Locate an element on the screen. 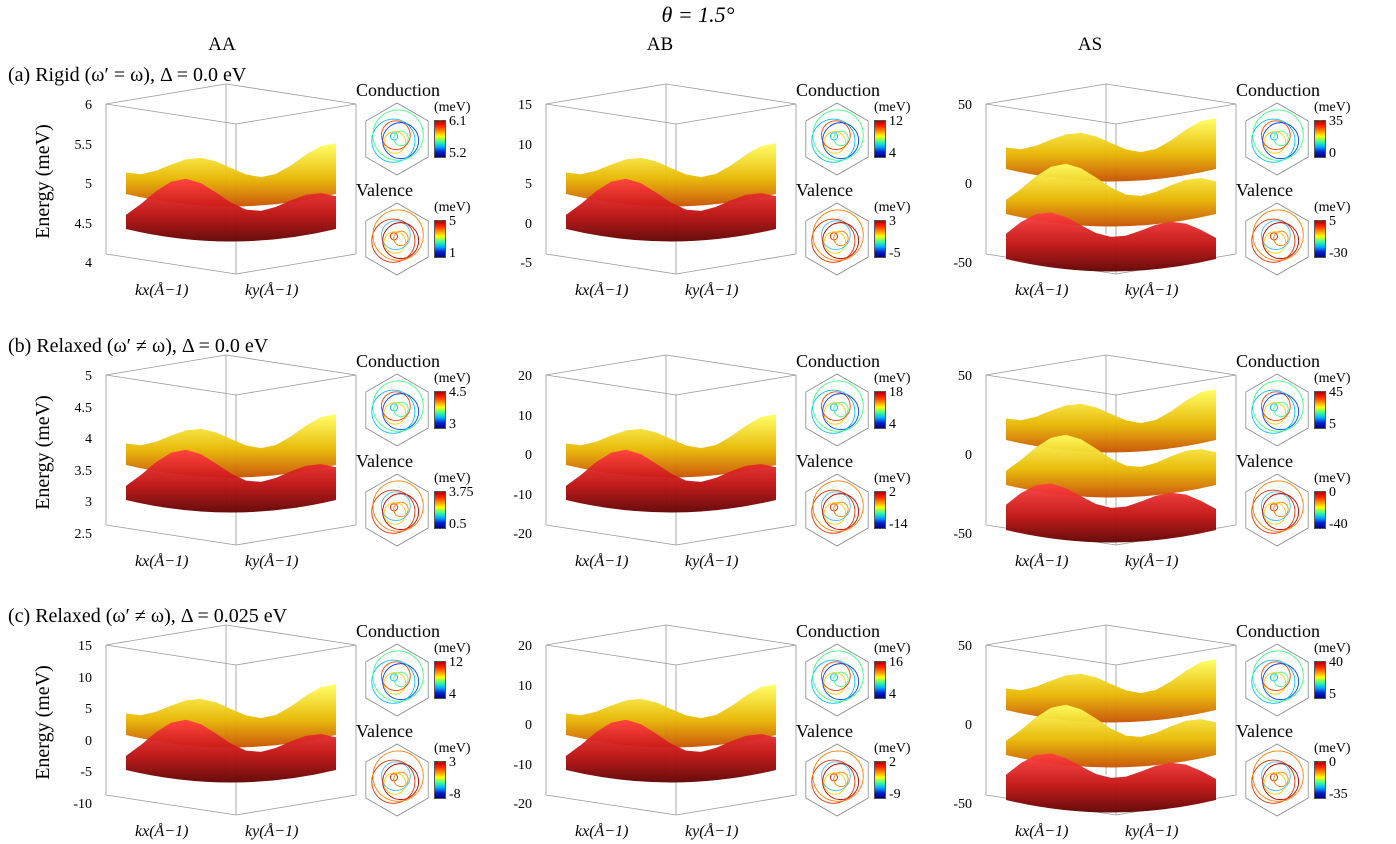  colorbar-max: 4.5 is located at coordinates (458, 392).